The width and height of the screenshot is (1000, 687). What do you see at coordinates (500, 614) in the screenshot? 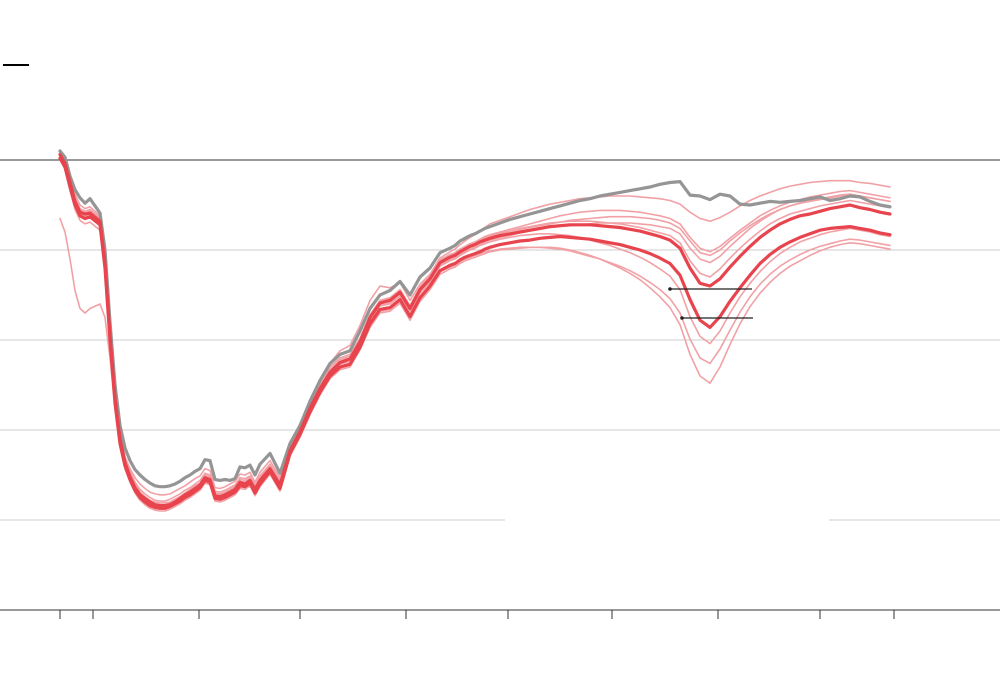
I see `x-axis` at bounding box center [500, 614].